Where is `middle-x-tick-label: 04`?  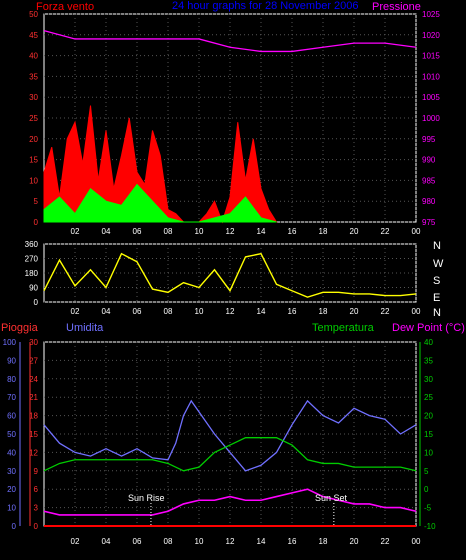 middle-x-tick-label: 04 is located at coordinates (106, 311).